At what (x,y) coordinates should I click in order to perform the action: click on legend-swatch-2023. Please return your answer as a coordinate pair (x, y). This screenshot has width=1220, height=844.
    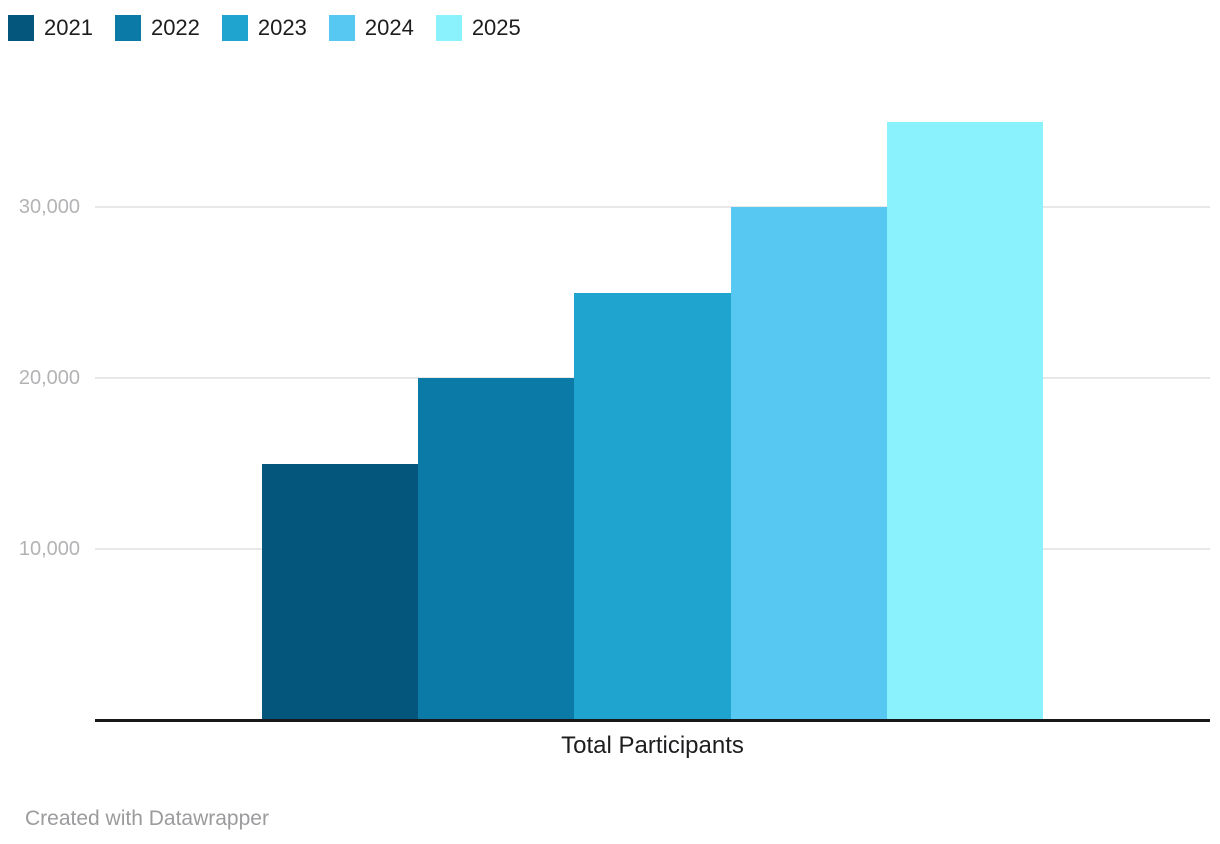
    Looking at the image, I should click on (234, 28).